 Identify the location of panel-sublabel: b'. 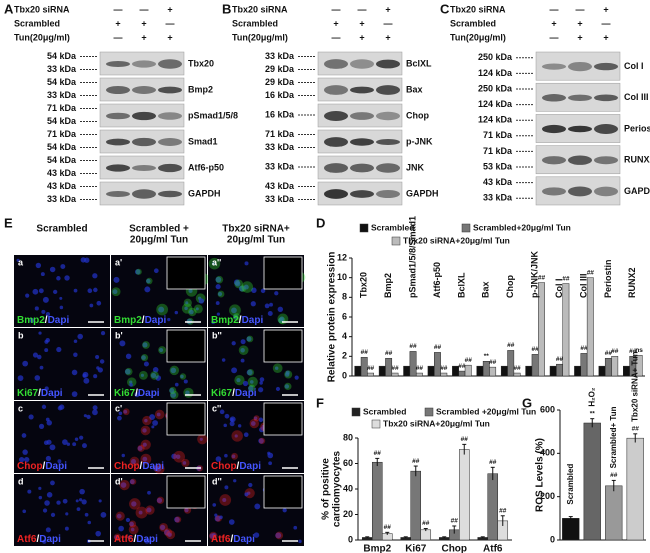
(119, 335).